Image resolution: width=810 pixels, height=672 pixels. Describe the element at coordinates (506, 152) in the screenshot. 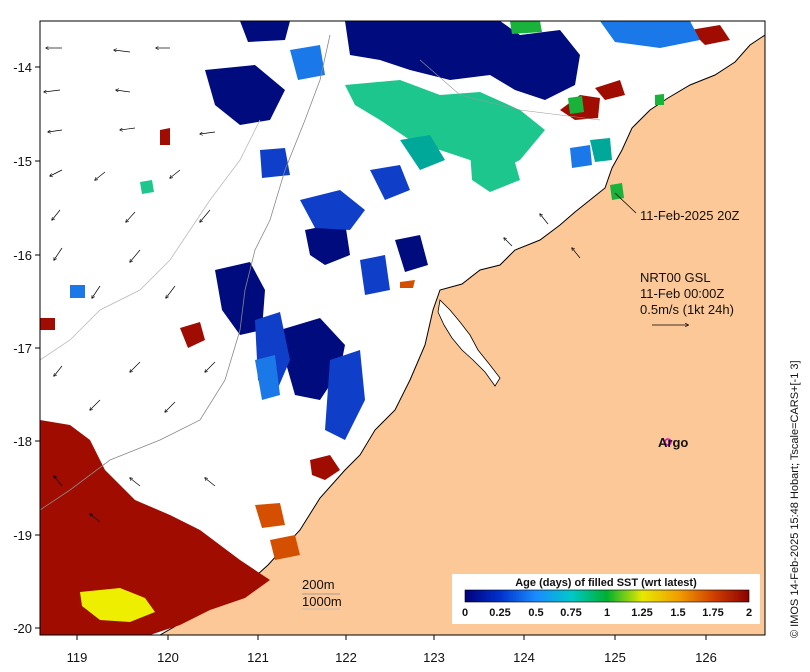

I see `sst-teal-dark-patches` at that location.